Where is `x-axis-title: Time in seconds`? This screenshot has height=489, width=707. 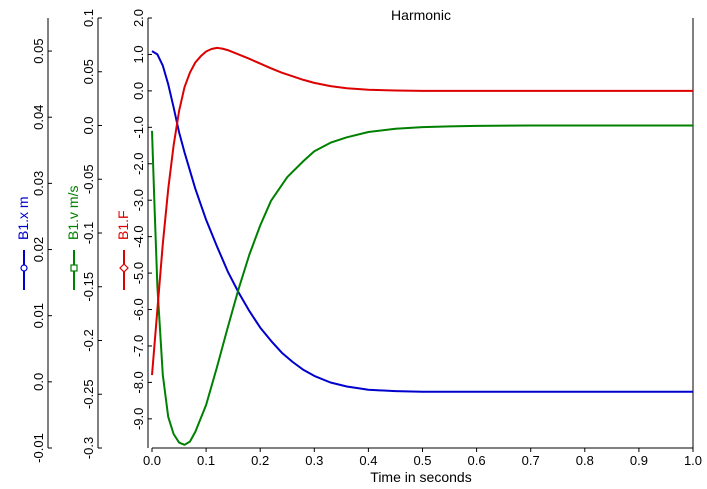 x-axis-title: Time in seconds is located at coordinates (420, 477).